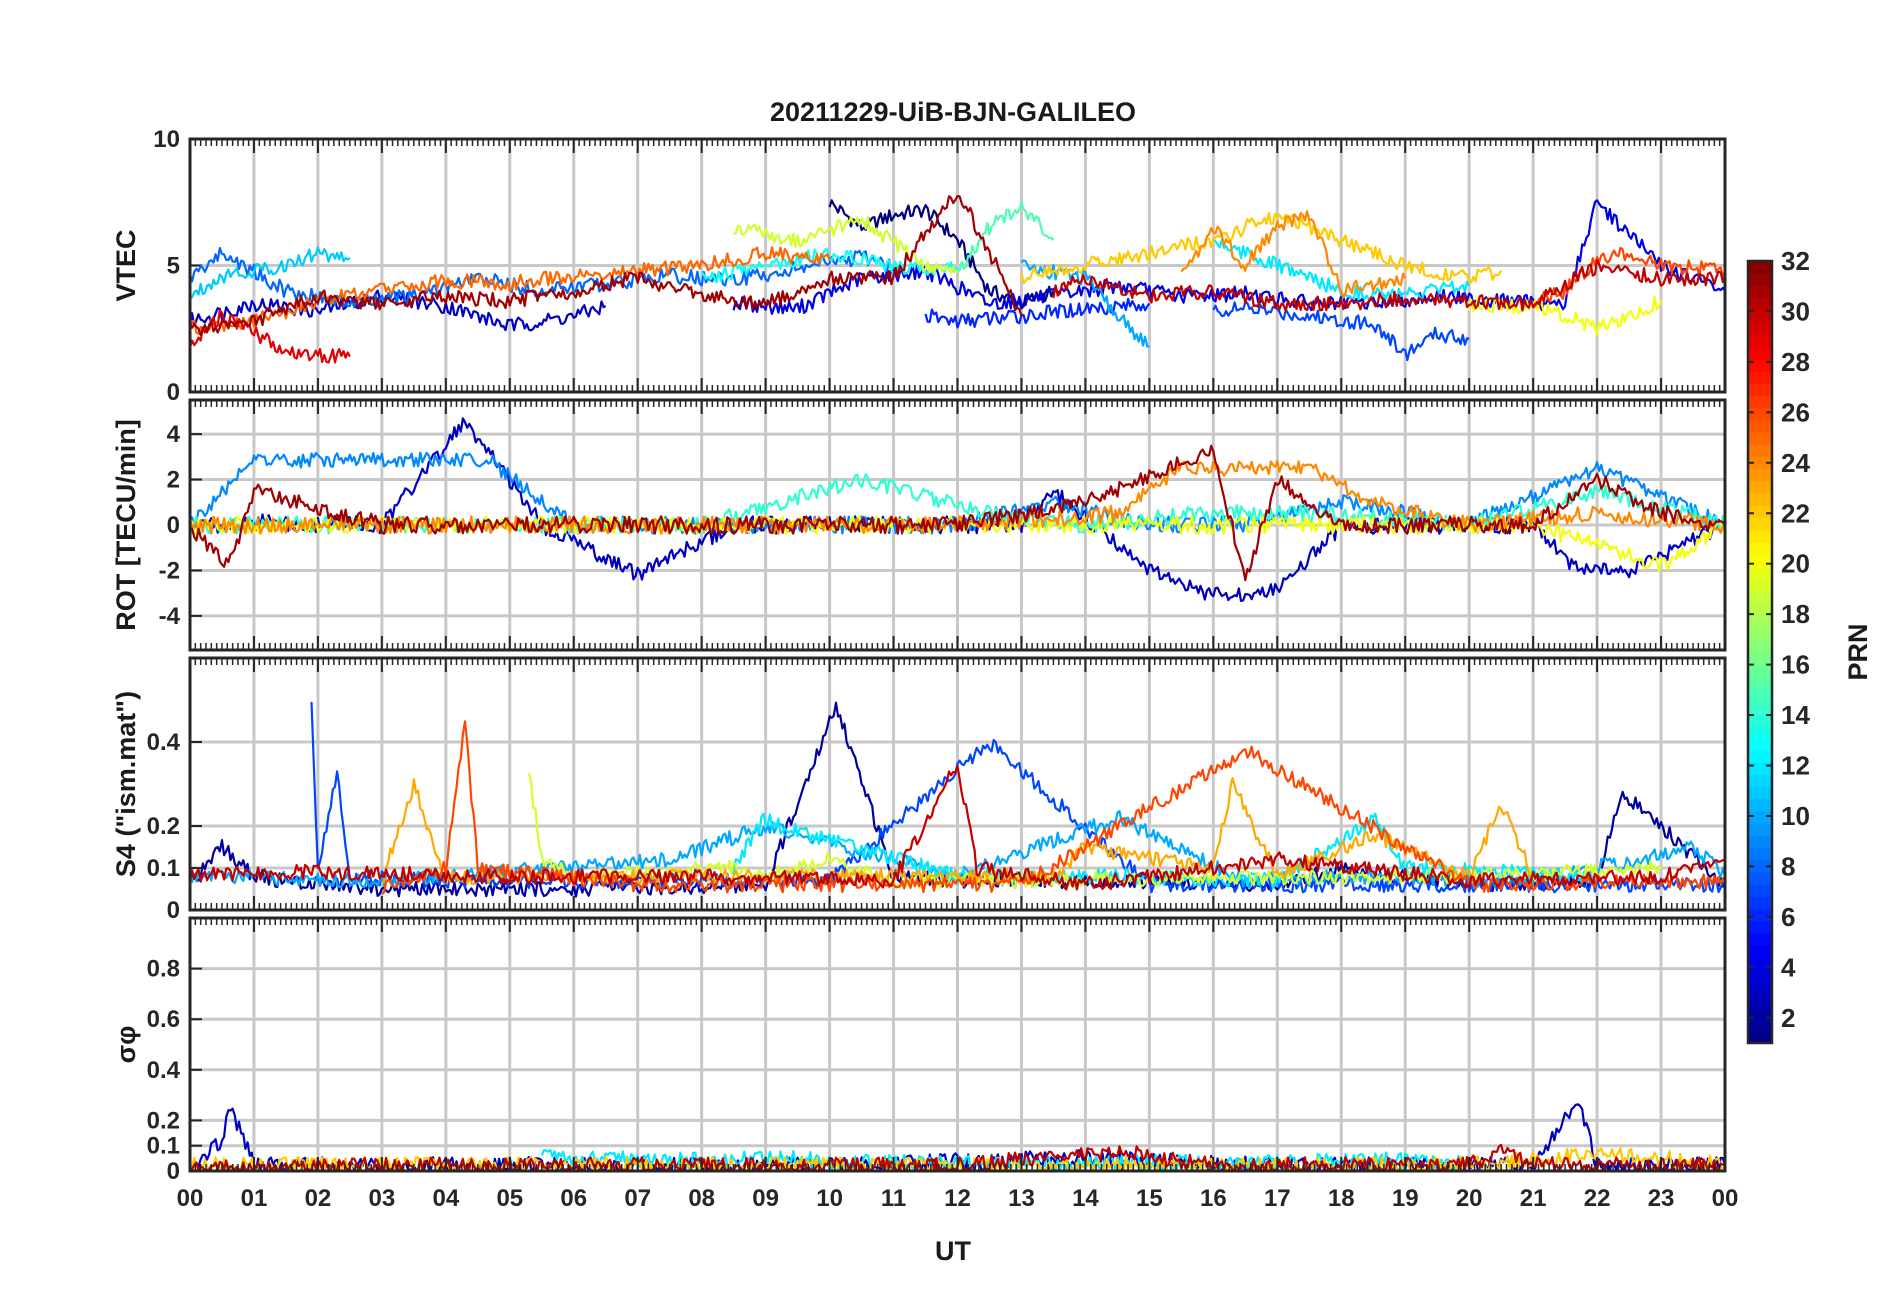 The width and height of the screenshot is (1902, 1292). Describe the element at coordinates (173, 266) in the screenshot. I see `y-tick-label: 5` at that location.